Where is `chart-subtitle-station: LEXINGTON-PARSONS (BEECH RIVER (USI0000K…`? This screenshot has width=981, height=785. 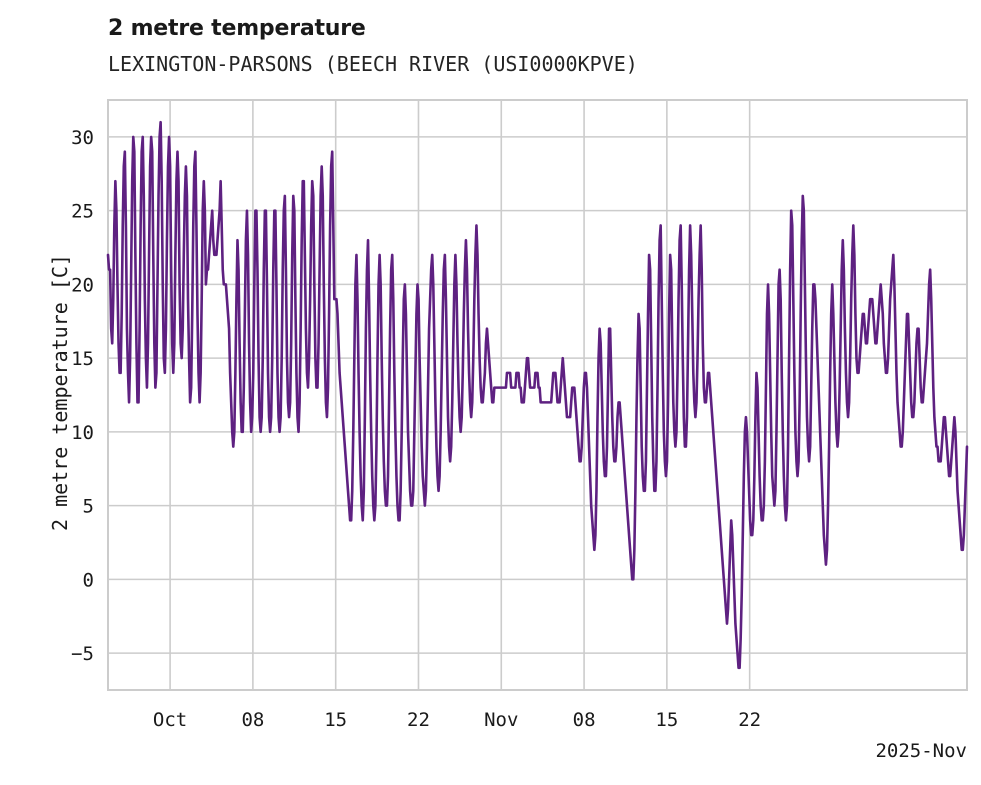 chart-subtitle-station: LEXINGTON-PARSONS (BEECH RIVER (USI0000K… is located at coordinates (373, 64).